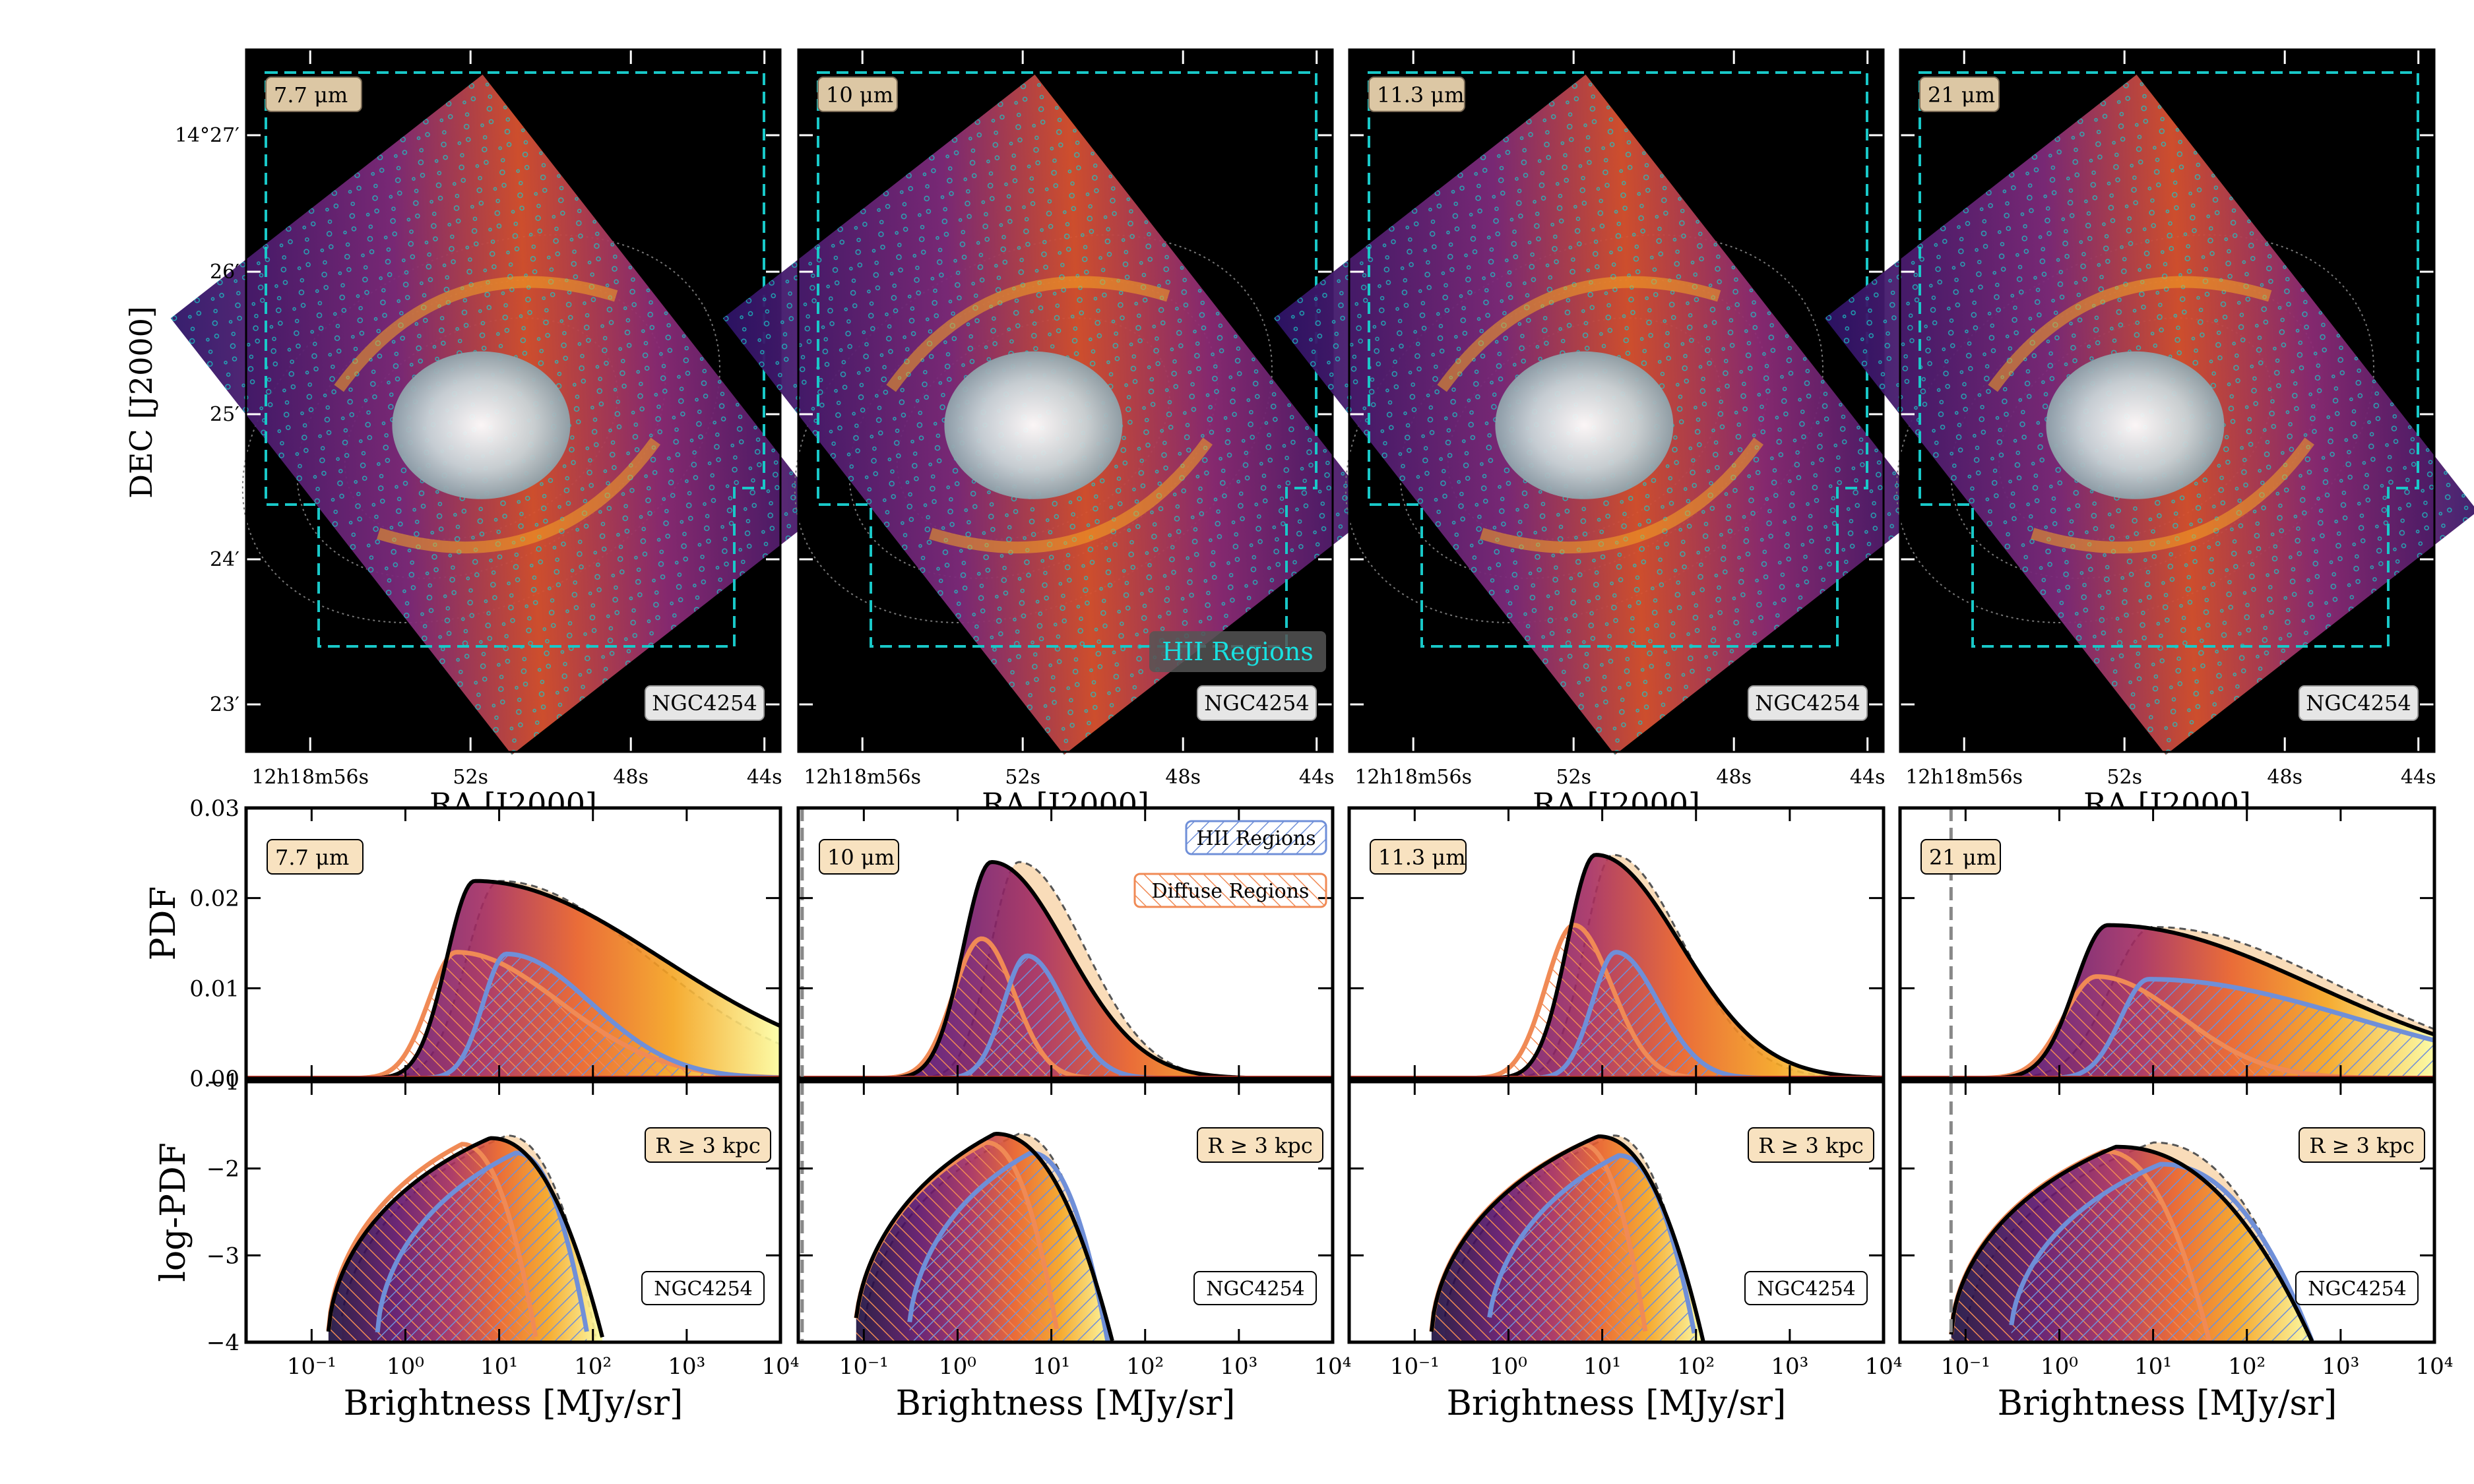  I want to click on dec-tick-label: 24′, so click(224, 559).